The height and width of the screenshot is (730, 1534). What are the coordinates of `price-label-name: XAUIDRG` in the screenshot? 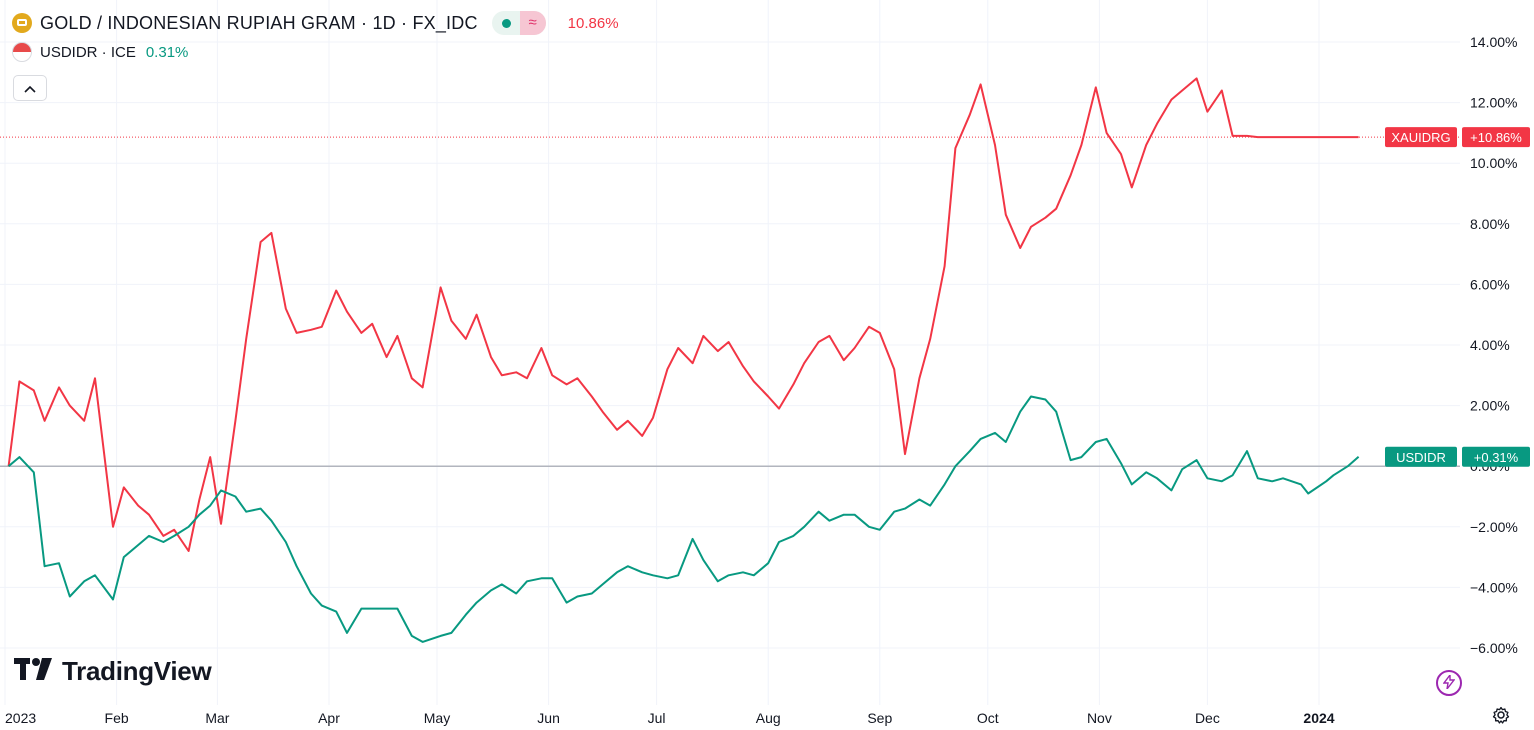 It's located at (1420, 137).